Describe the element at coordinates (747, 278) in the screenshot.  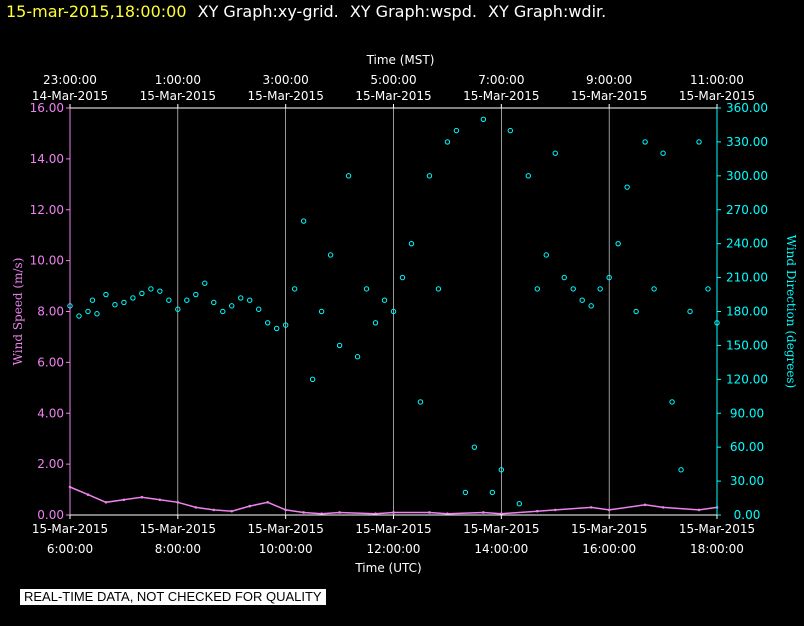
I see `right-tick-label: 210.00` at that location.